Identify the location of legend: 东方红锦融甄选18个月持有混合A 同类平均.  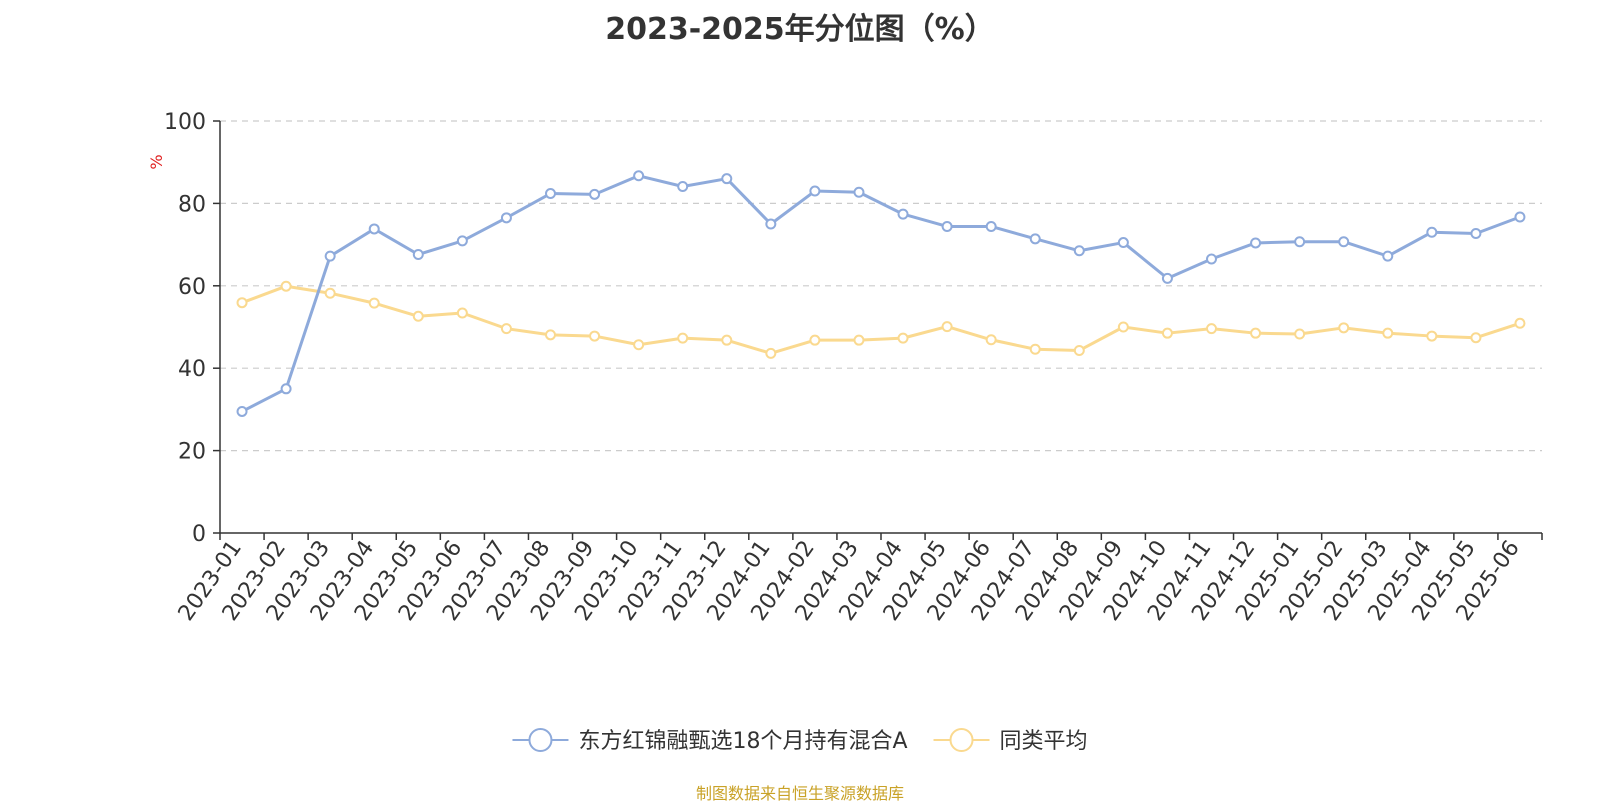
(800, 741).